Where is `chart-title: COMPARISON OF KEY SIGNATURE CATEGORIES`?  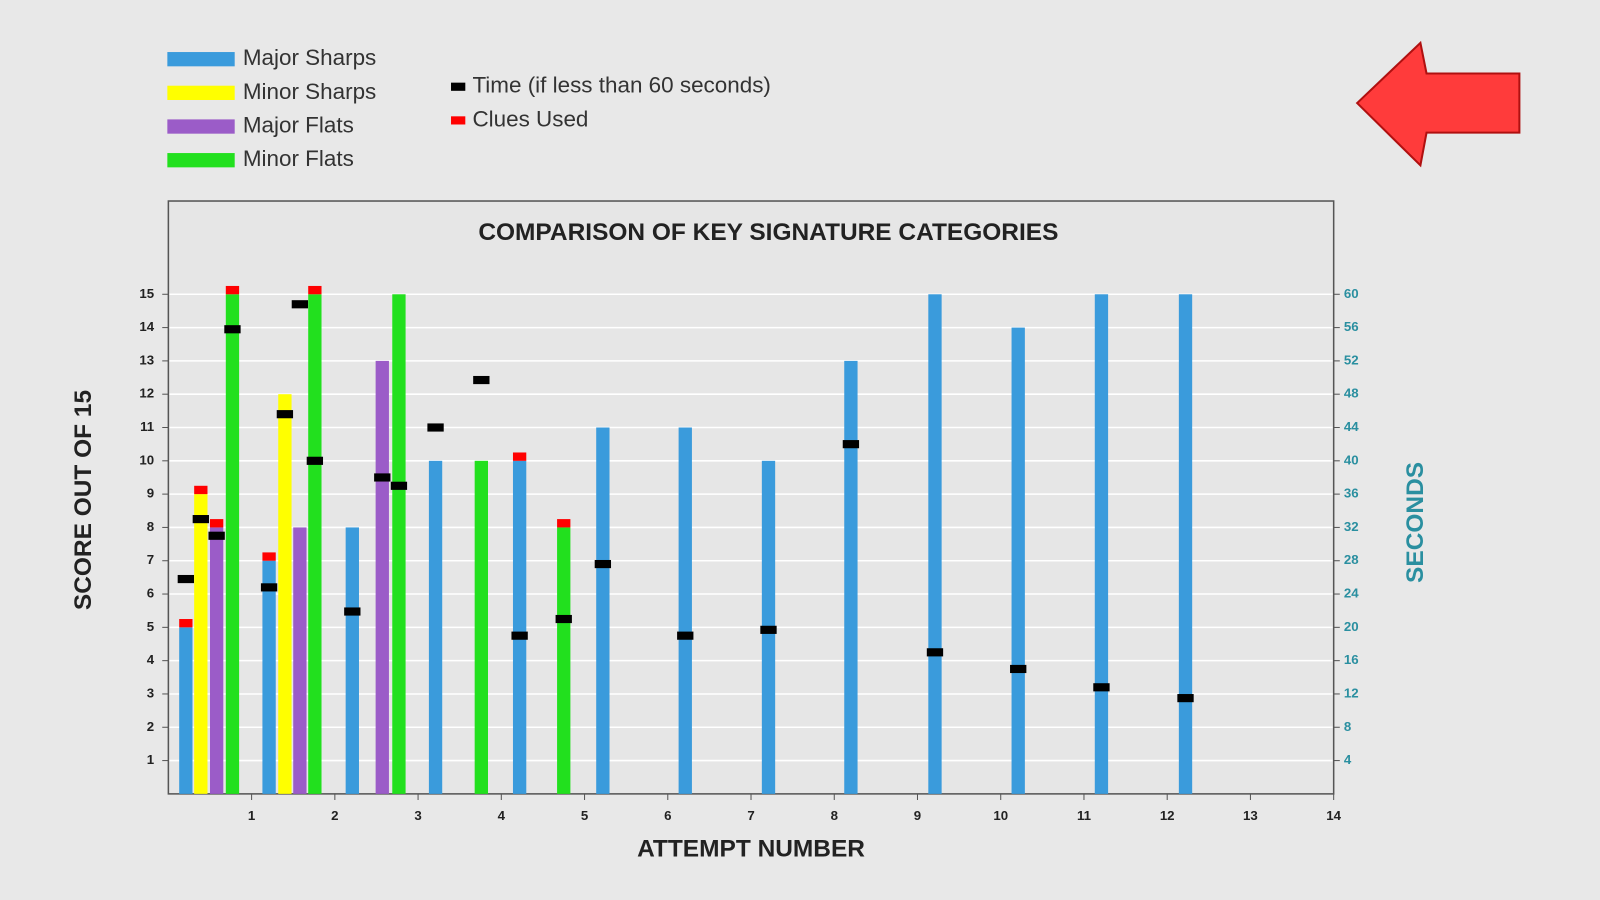 chart-title: COMPARISON OF KEY SIGNATURE CATEGORIES is located at coordinates (768, 232).